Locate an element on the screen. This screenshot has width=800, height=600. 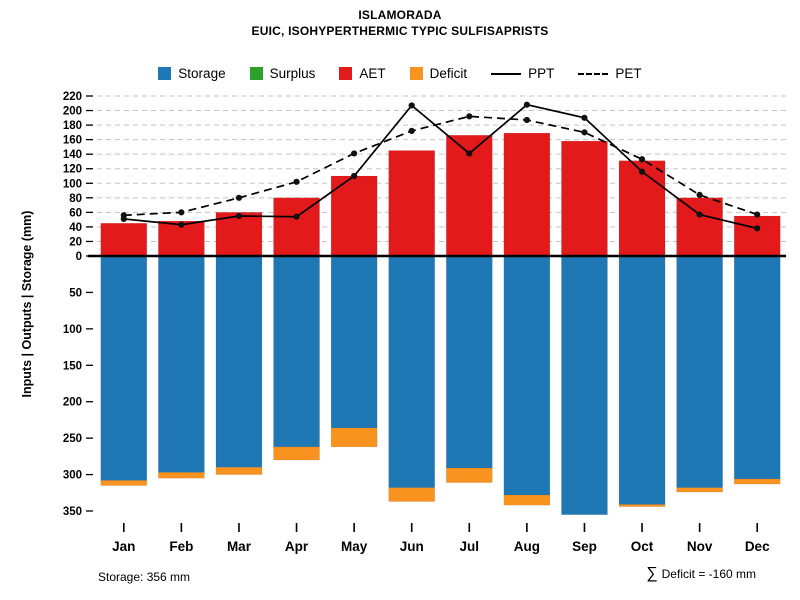
aet-swatch-icon is located at coordinates (346, 73).